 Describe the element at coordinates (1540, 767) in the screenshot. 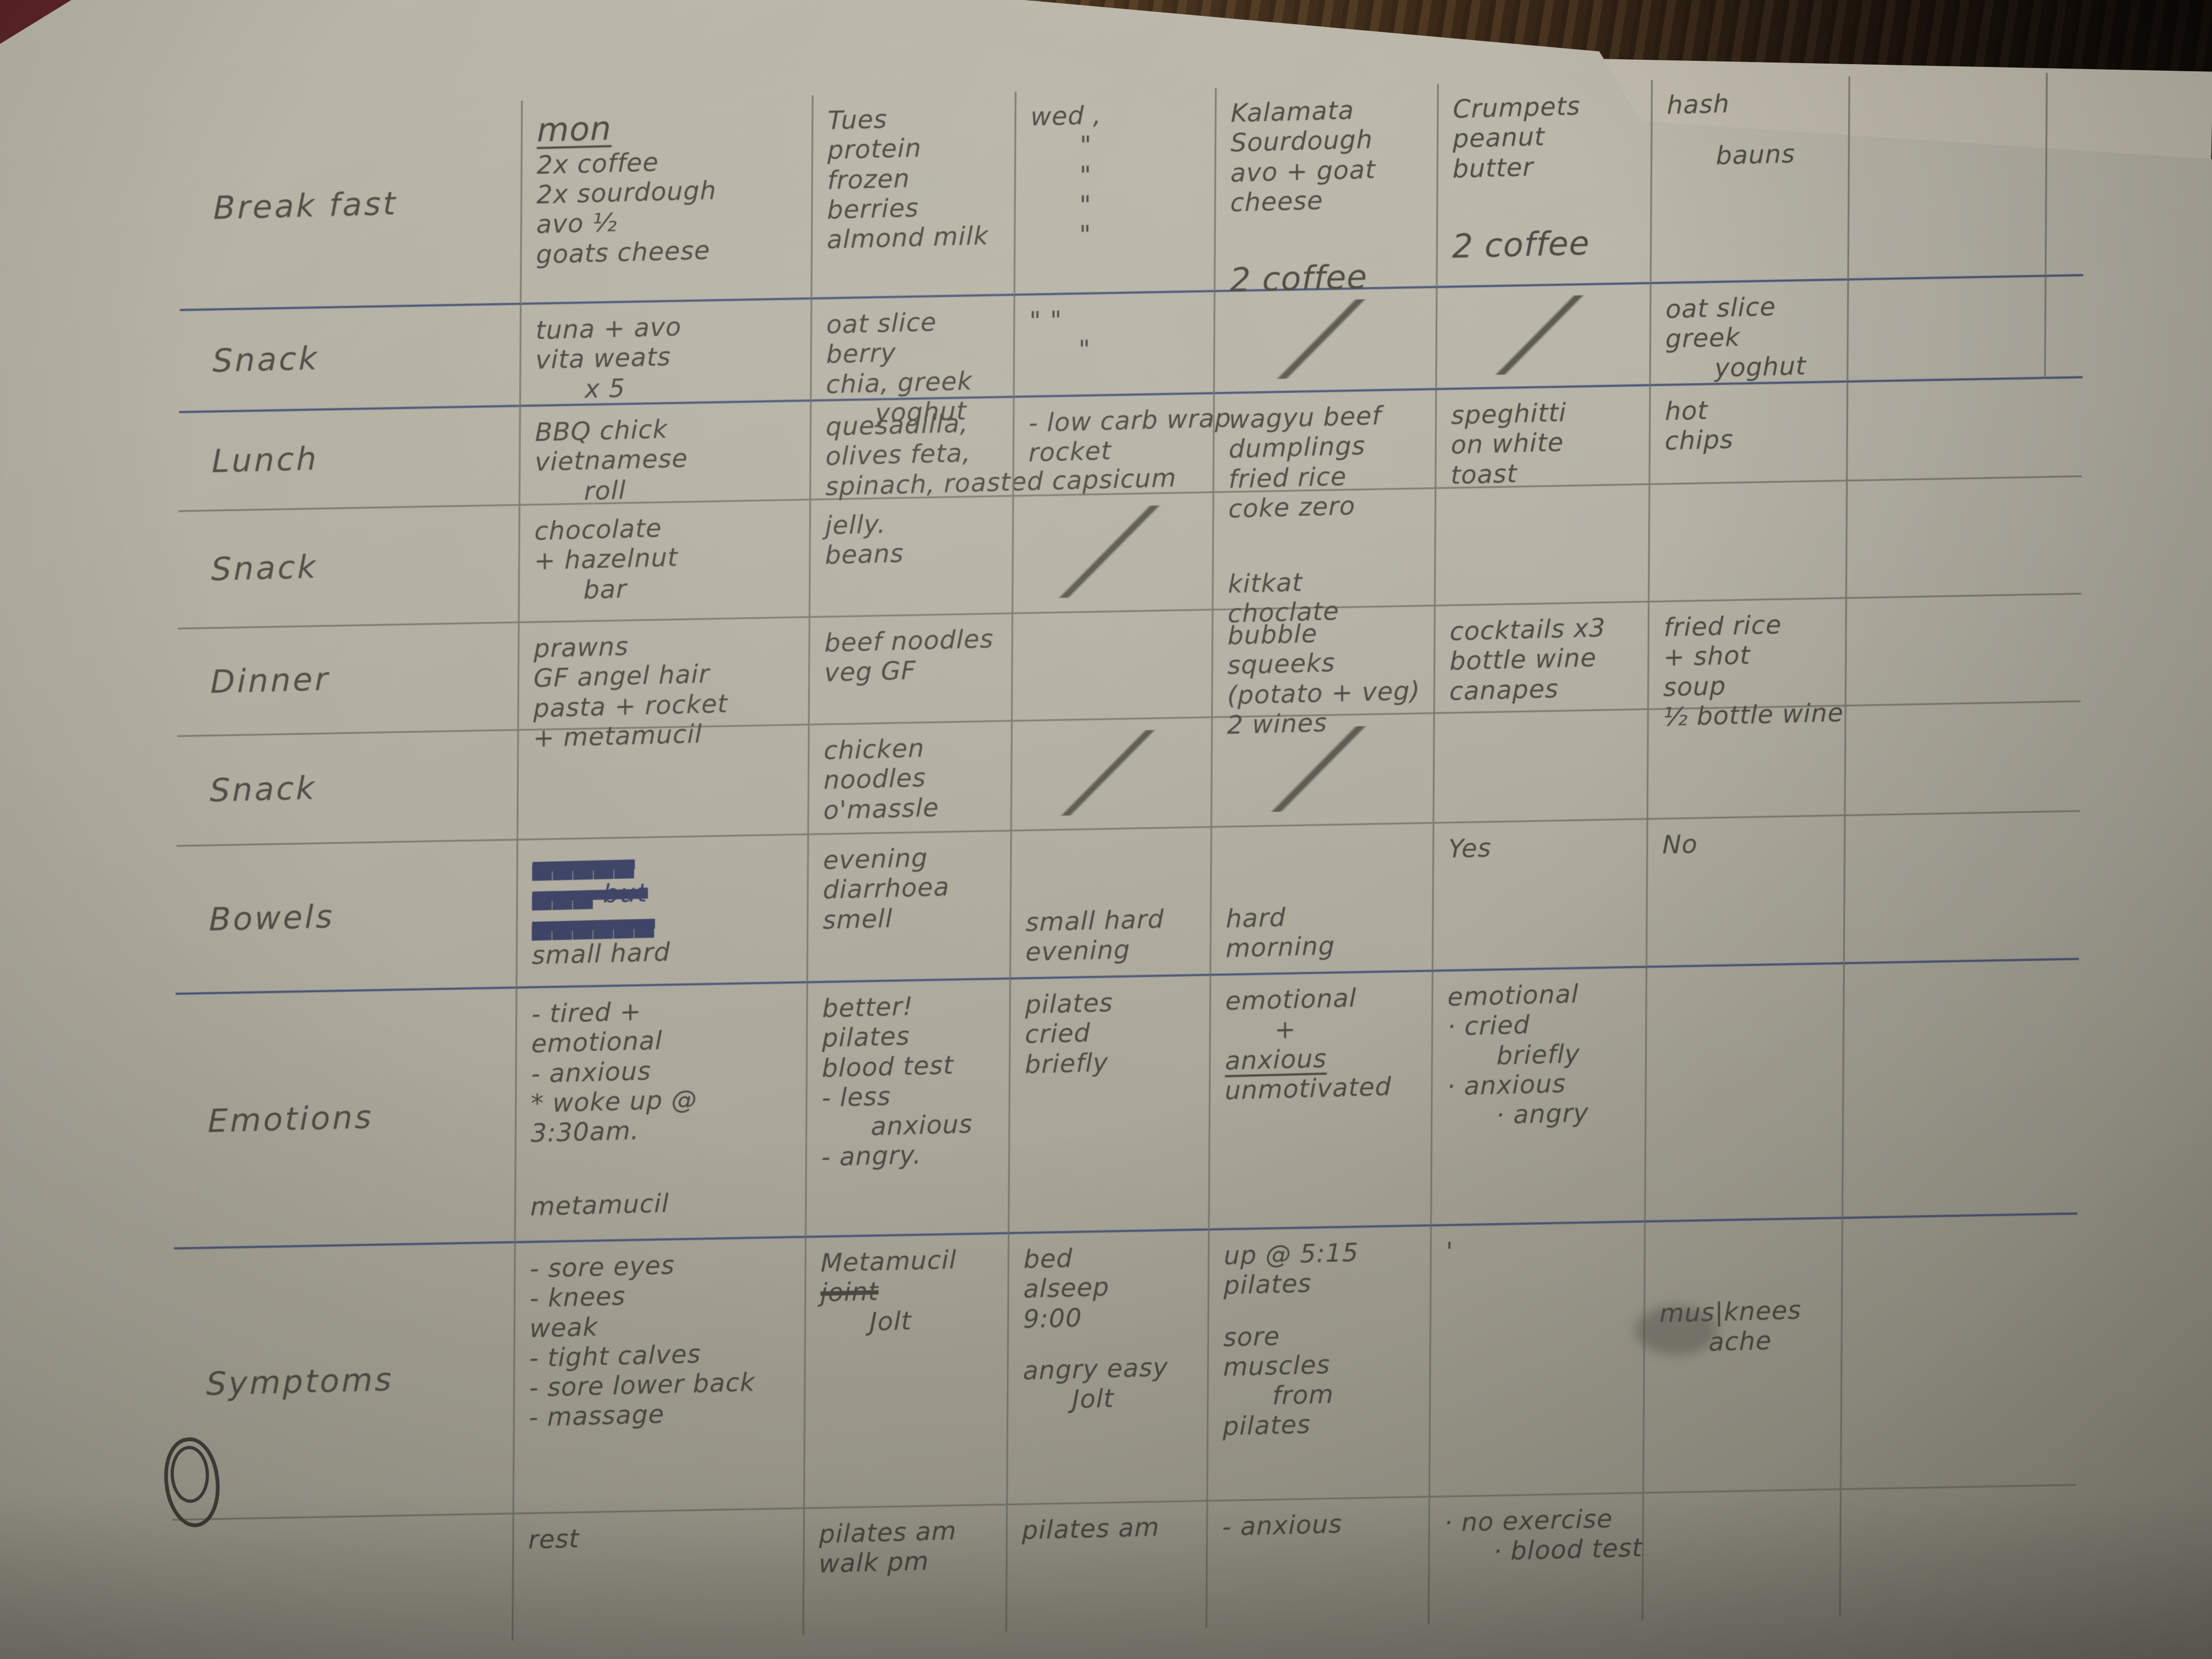

I see `cell-snack-eve-fri` at that location.